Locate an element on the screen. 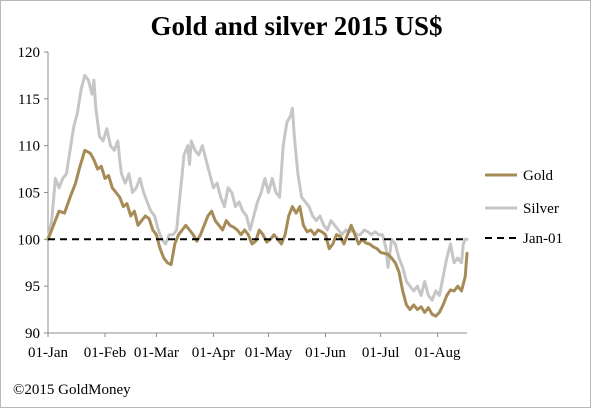  x-tick-label: 01-Mar is located at coordinates (156, 353).